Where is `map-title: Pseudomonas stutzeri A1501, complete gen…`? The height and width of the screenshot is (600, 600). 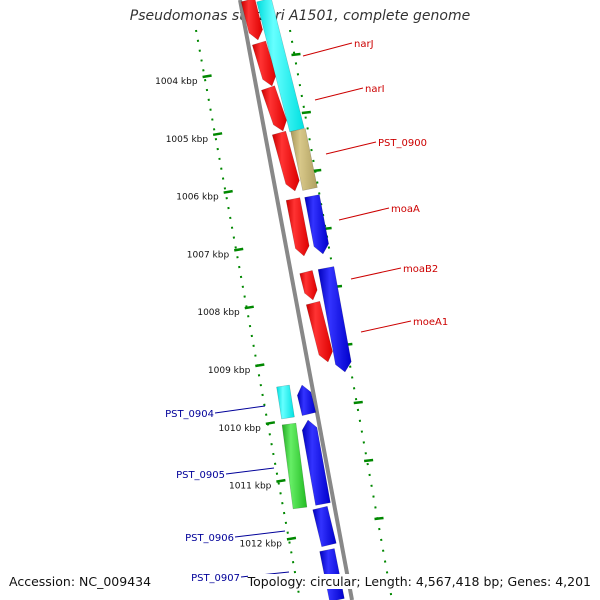 map-title: Pseudomonas stutzeri A1501, complete gen… is located at coordinates (300, 16).